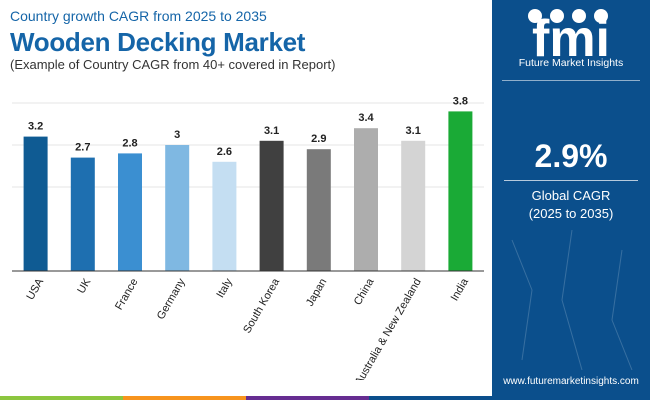 The width and height of the screenshot is (650, 400). Describe the element at coordinates (366, 199) in the screenshot. I see `bar-china` at that location.